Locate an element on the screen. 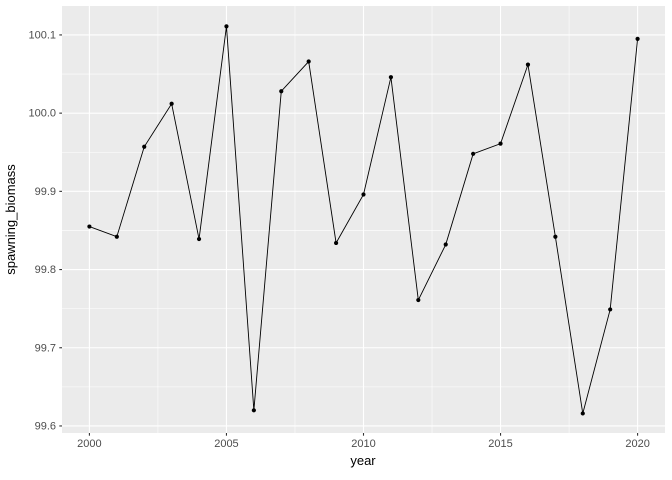 This screenshot has height=480, width=672. y-tick-label: 99.6 is located at coordinates (45, 426).